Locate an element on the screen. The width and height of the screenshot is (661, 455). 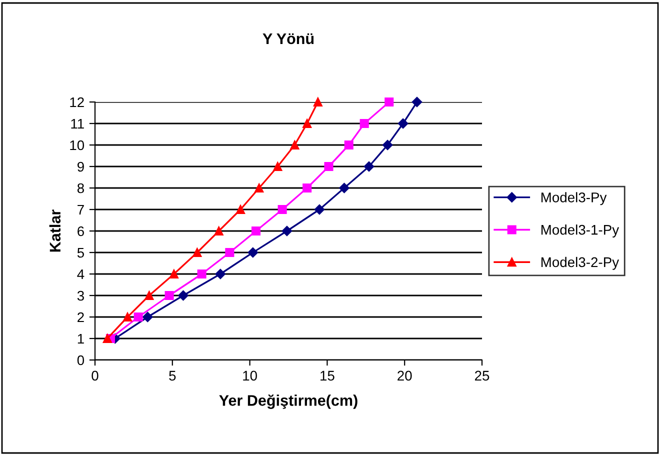
y-tick-label: 10 is located at coordinates (77, 145).